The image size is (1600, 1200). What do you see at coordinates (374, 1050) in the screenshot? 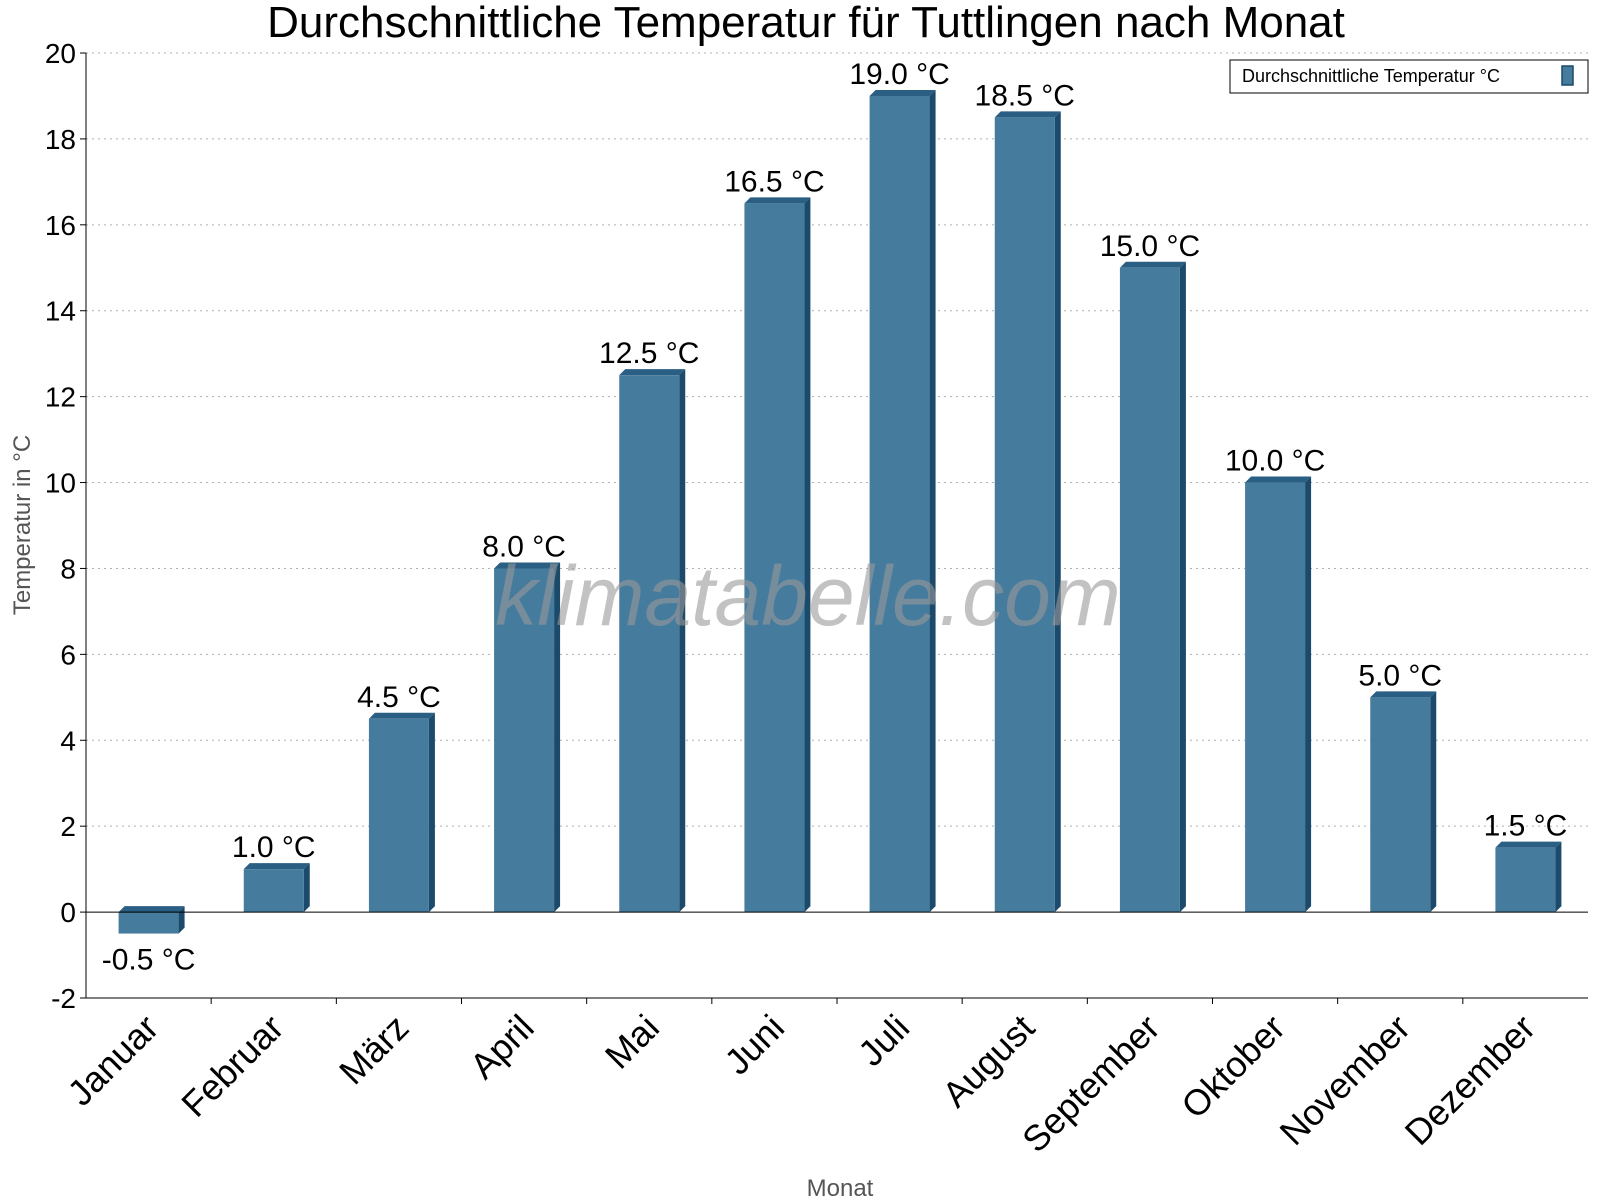
I see `x-tick-label-märz: März` at bounding box center [374, 1050].